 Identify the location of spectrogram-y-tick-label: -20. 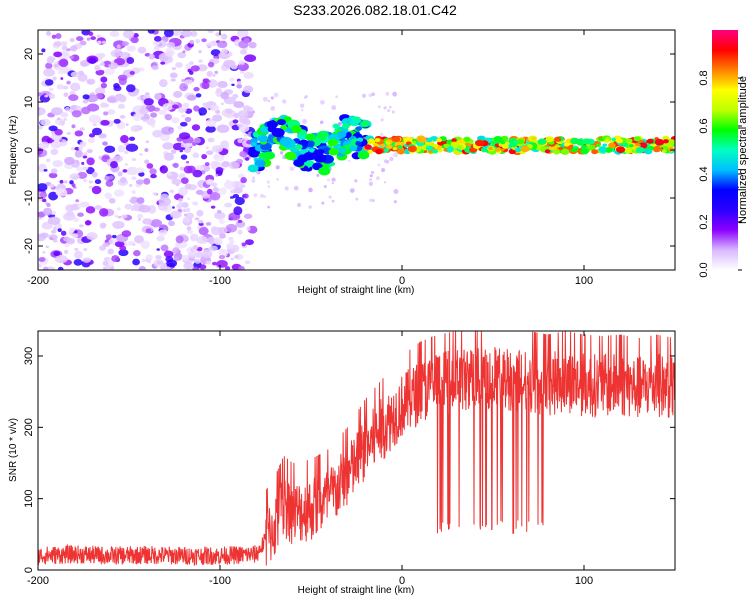
(29, 246).